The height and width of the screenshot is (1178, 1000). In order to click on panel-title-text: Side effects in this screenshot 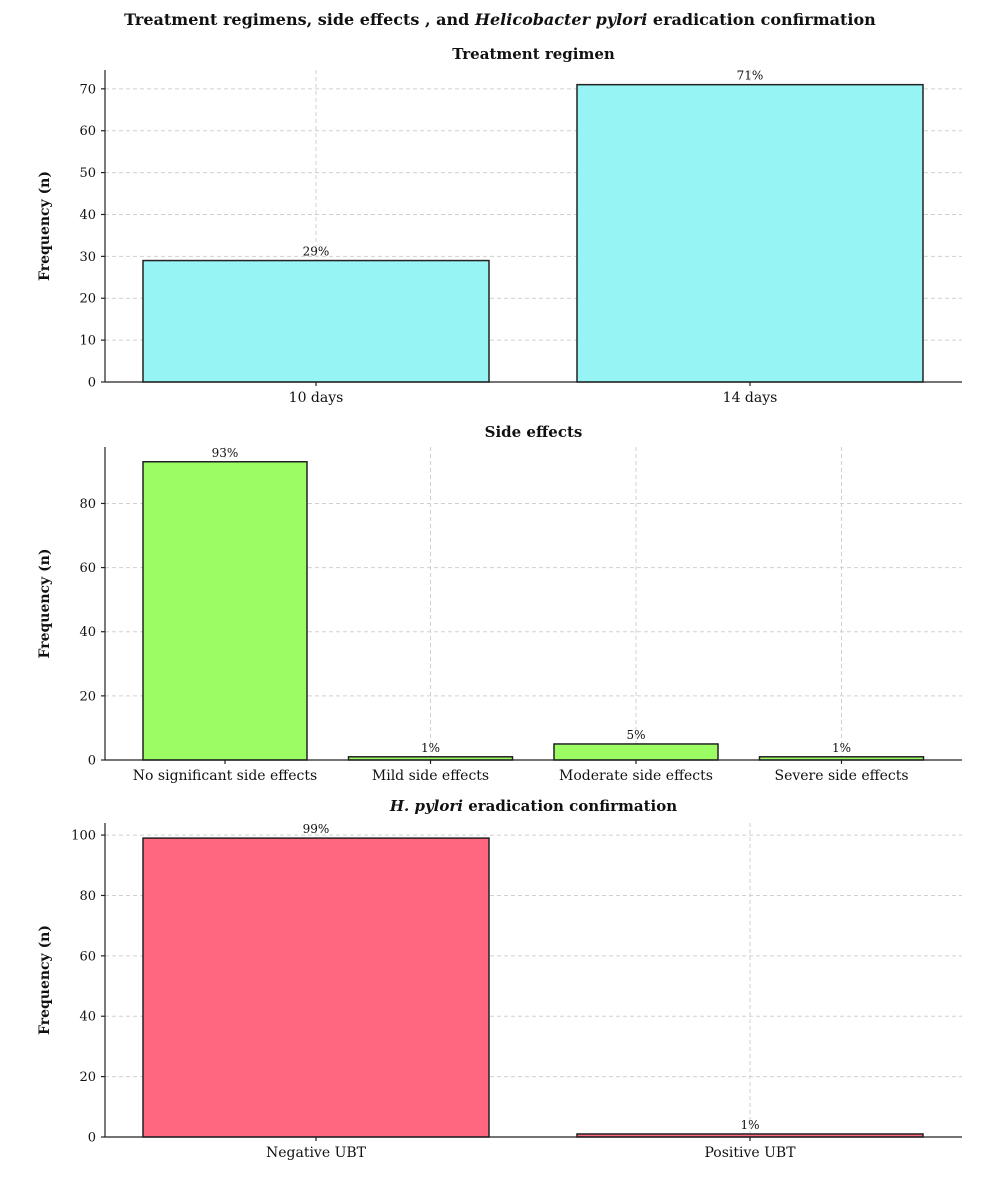, I will do `click(534, 432)`.